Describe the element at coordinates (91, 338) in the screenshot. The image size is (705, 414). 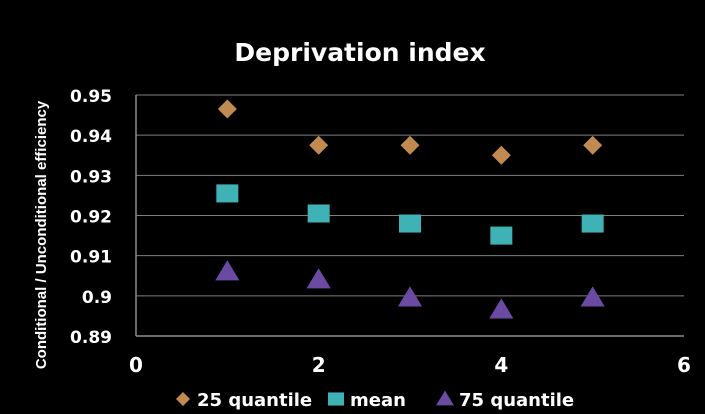
I see `y-tick-label: 0.89` at that location.